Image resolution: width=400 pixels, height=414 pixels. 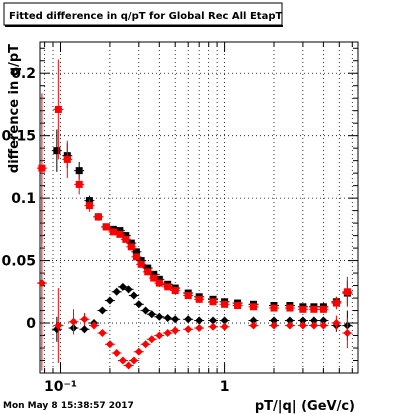 What do you see at coordinates (305, 406) in the screenshot?
I see `x-axis-label: pT/|q| (GeV/c)` at bounding box center [305, 406].